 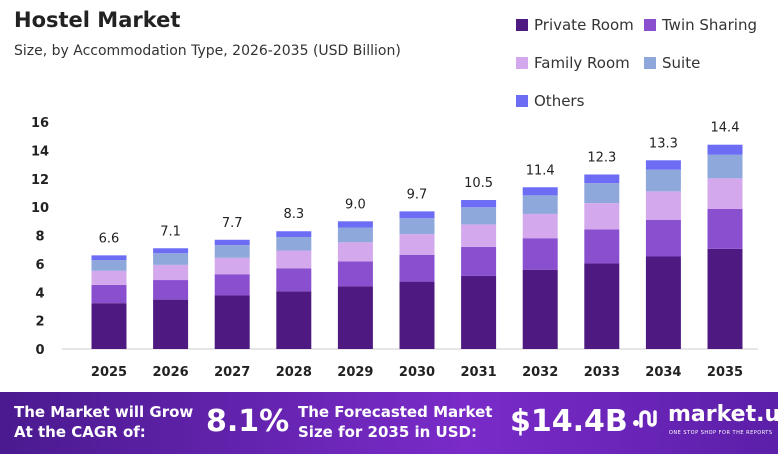 What do you see at coordinates (723, 414) in the screenshot?
I see `brand-name: market.us` at bounding box center [723, 414].